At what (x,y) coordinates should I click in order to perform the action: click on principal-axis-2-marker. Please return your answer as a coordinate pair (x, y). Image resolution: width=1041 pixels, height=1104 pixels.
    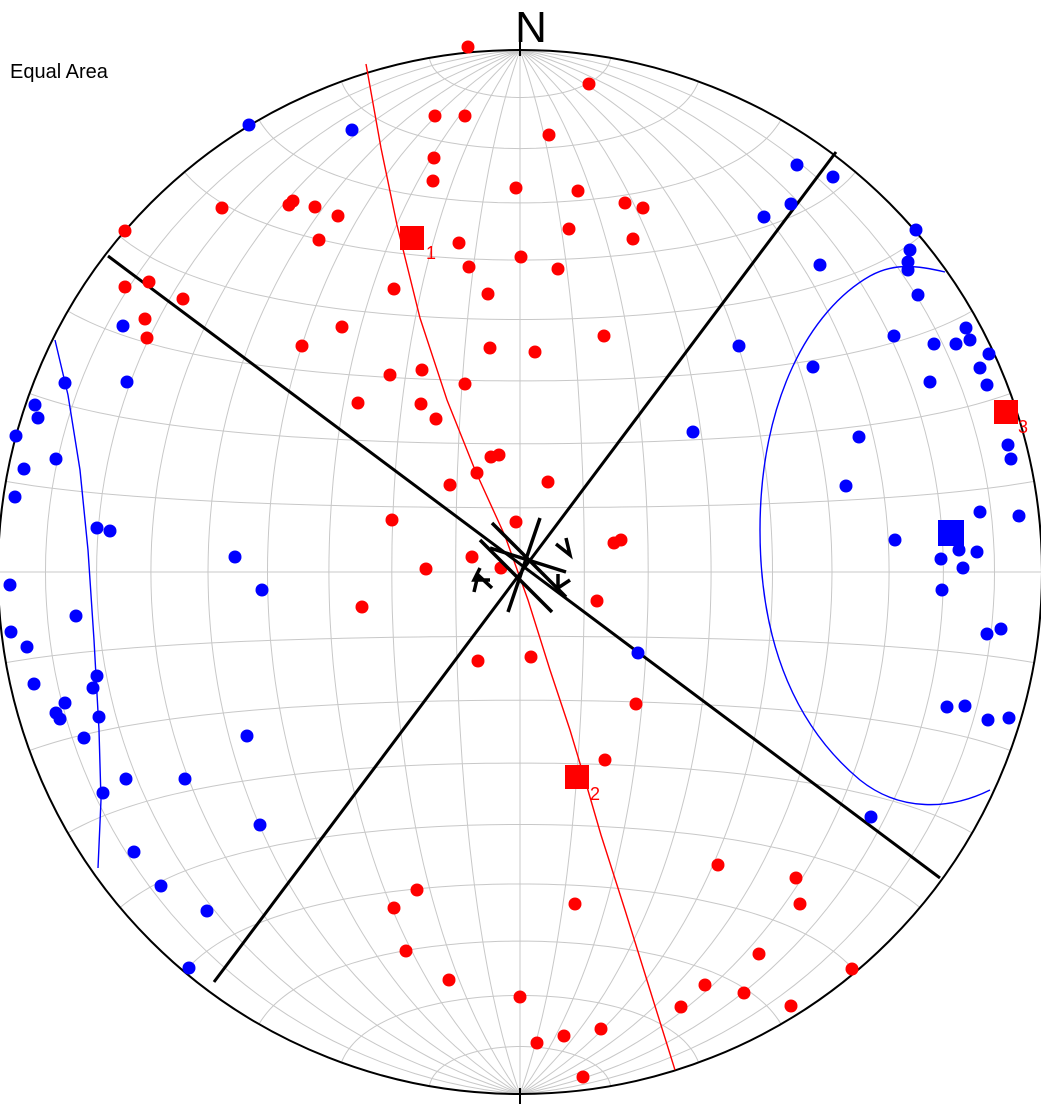
    Looking at the image, I should click on (577, 777).